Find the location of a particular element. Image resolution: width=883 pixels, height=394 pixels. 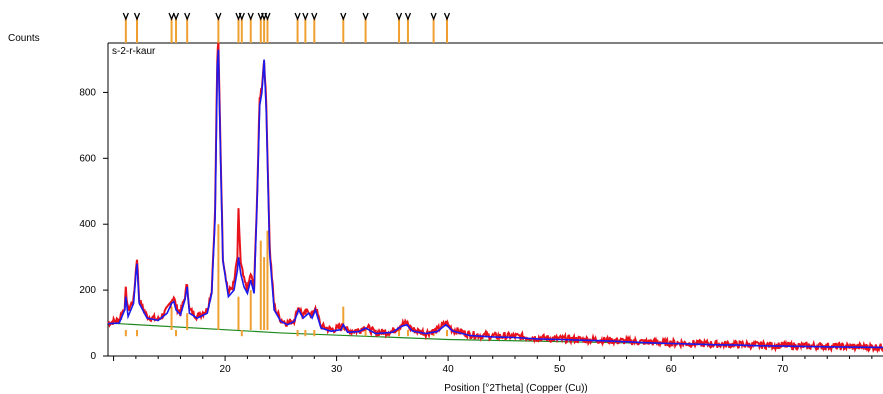

y-tick-label: 600 is located at coordinates (87, 158).